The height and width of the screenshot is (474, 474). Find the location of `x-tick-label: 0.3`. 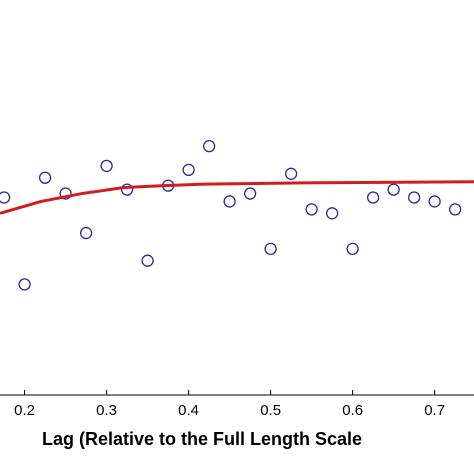

x-tick-label: 0.3 is located at coordinates (106, 410).